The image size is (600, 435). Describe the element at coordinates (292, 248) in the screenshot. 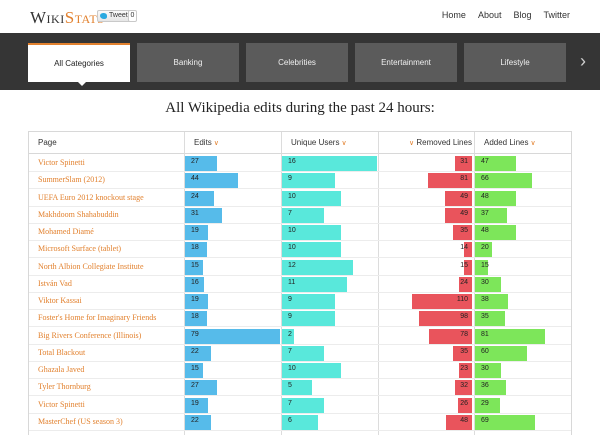

I see `unique-users-value: 10` at that location.